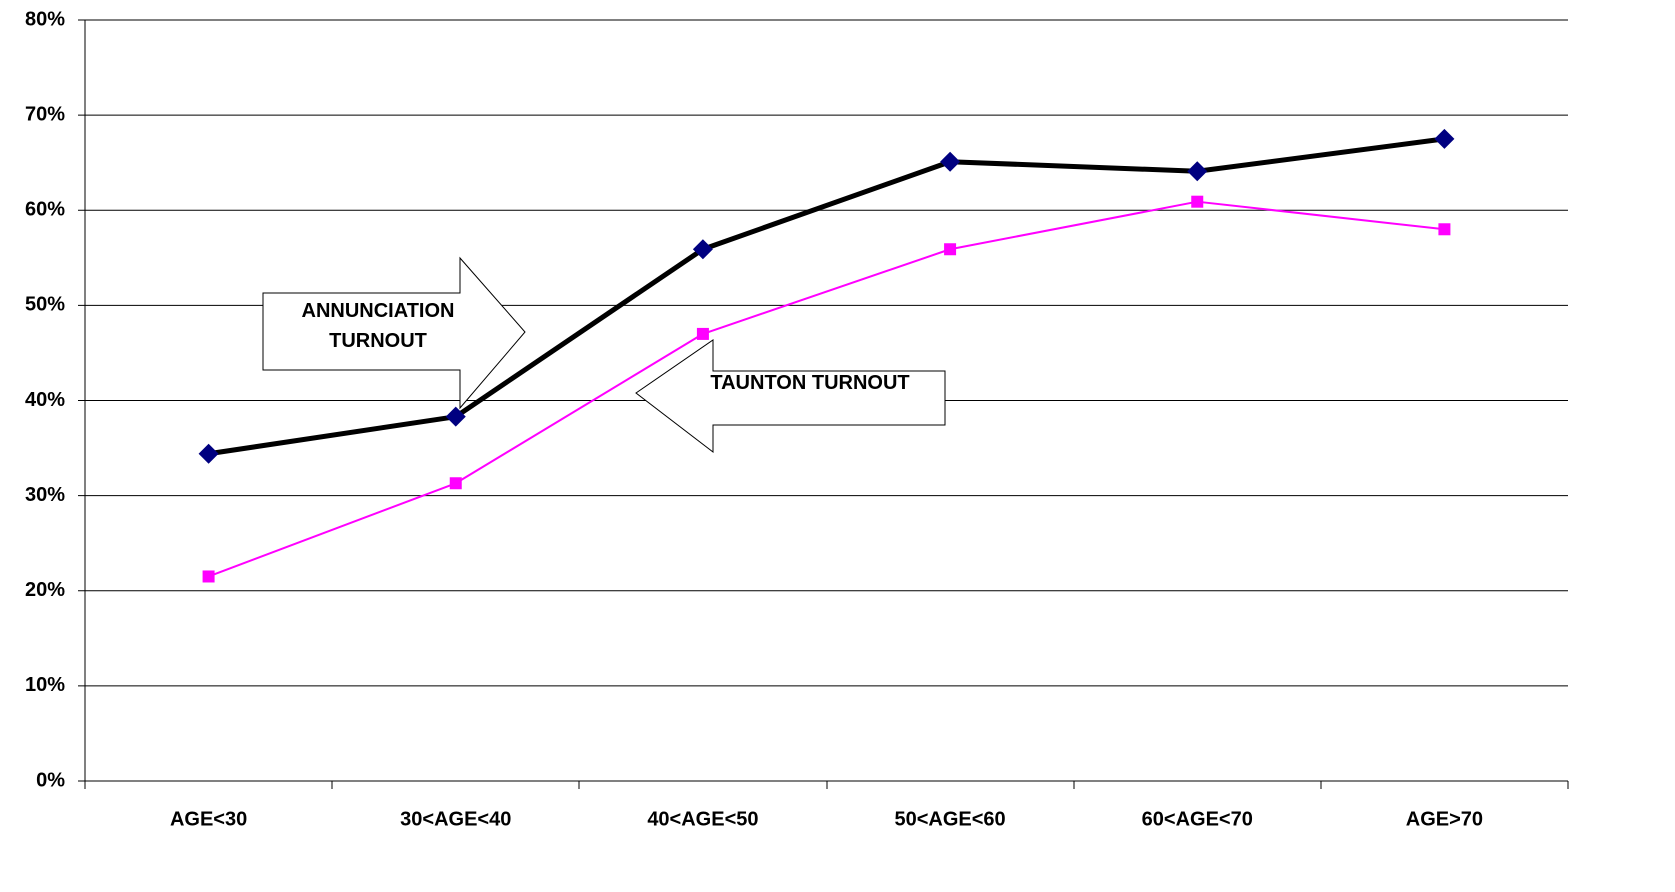  What do you see at coordinates (949, 819) in the screenshot?
I see `x-tick-label: 50<AGE<60` at bounding box center [949, 819].